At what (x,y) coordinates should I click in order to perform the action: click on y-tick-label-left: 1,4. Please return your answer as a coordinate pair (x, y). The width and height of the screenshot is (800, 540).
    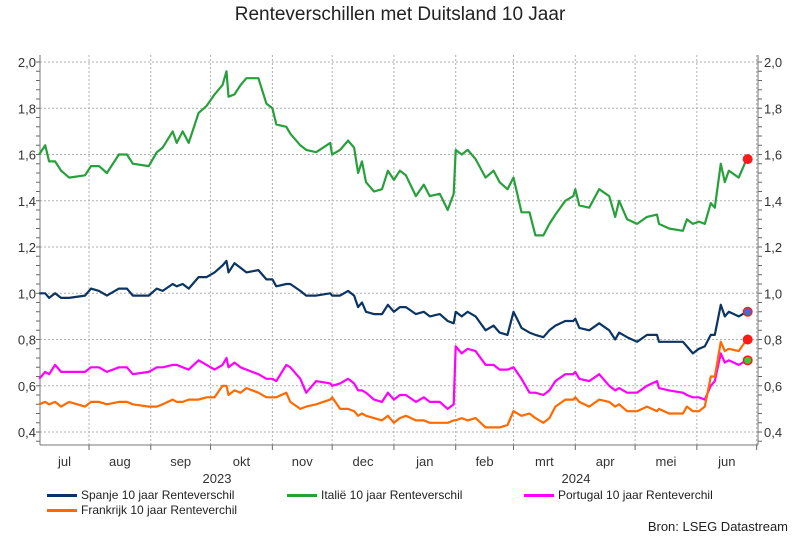
    Looking at the image, I should click on (27, 201).